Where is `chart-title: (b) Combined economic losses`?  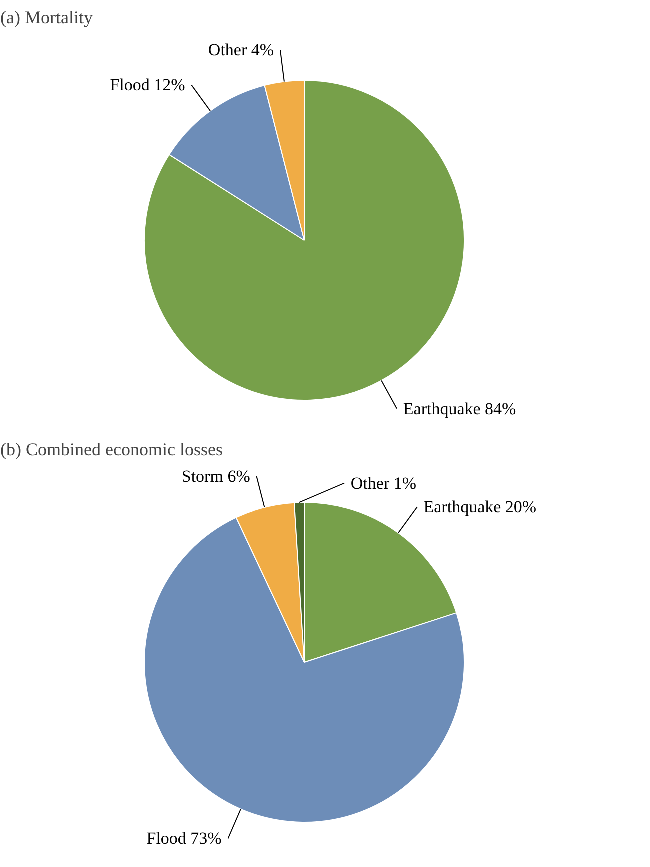
chart-title: (b) Combined economic losses is located at coordinates (111, 450).